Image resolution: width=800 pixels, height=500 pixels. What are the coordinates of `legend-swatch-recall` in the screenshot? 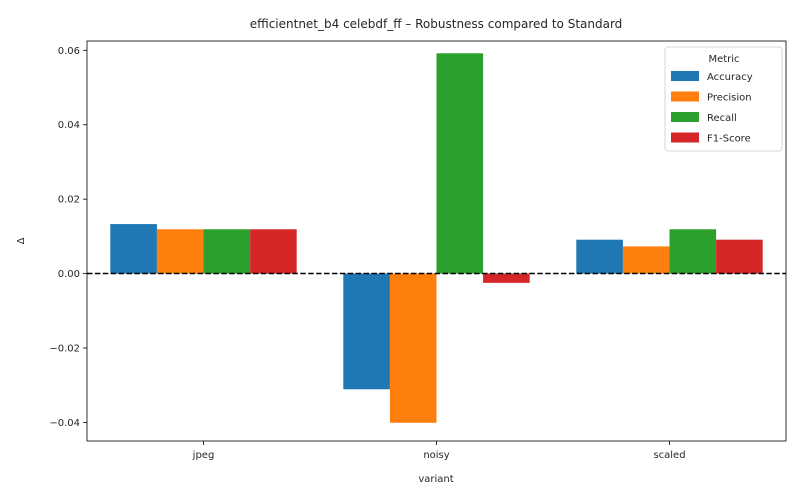 It's located at (685, 117).